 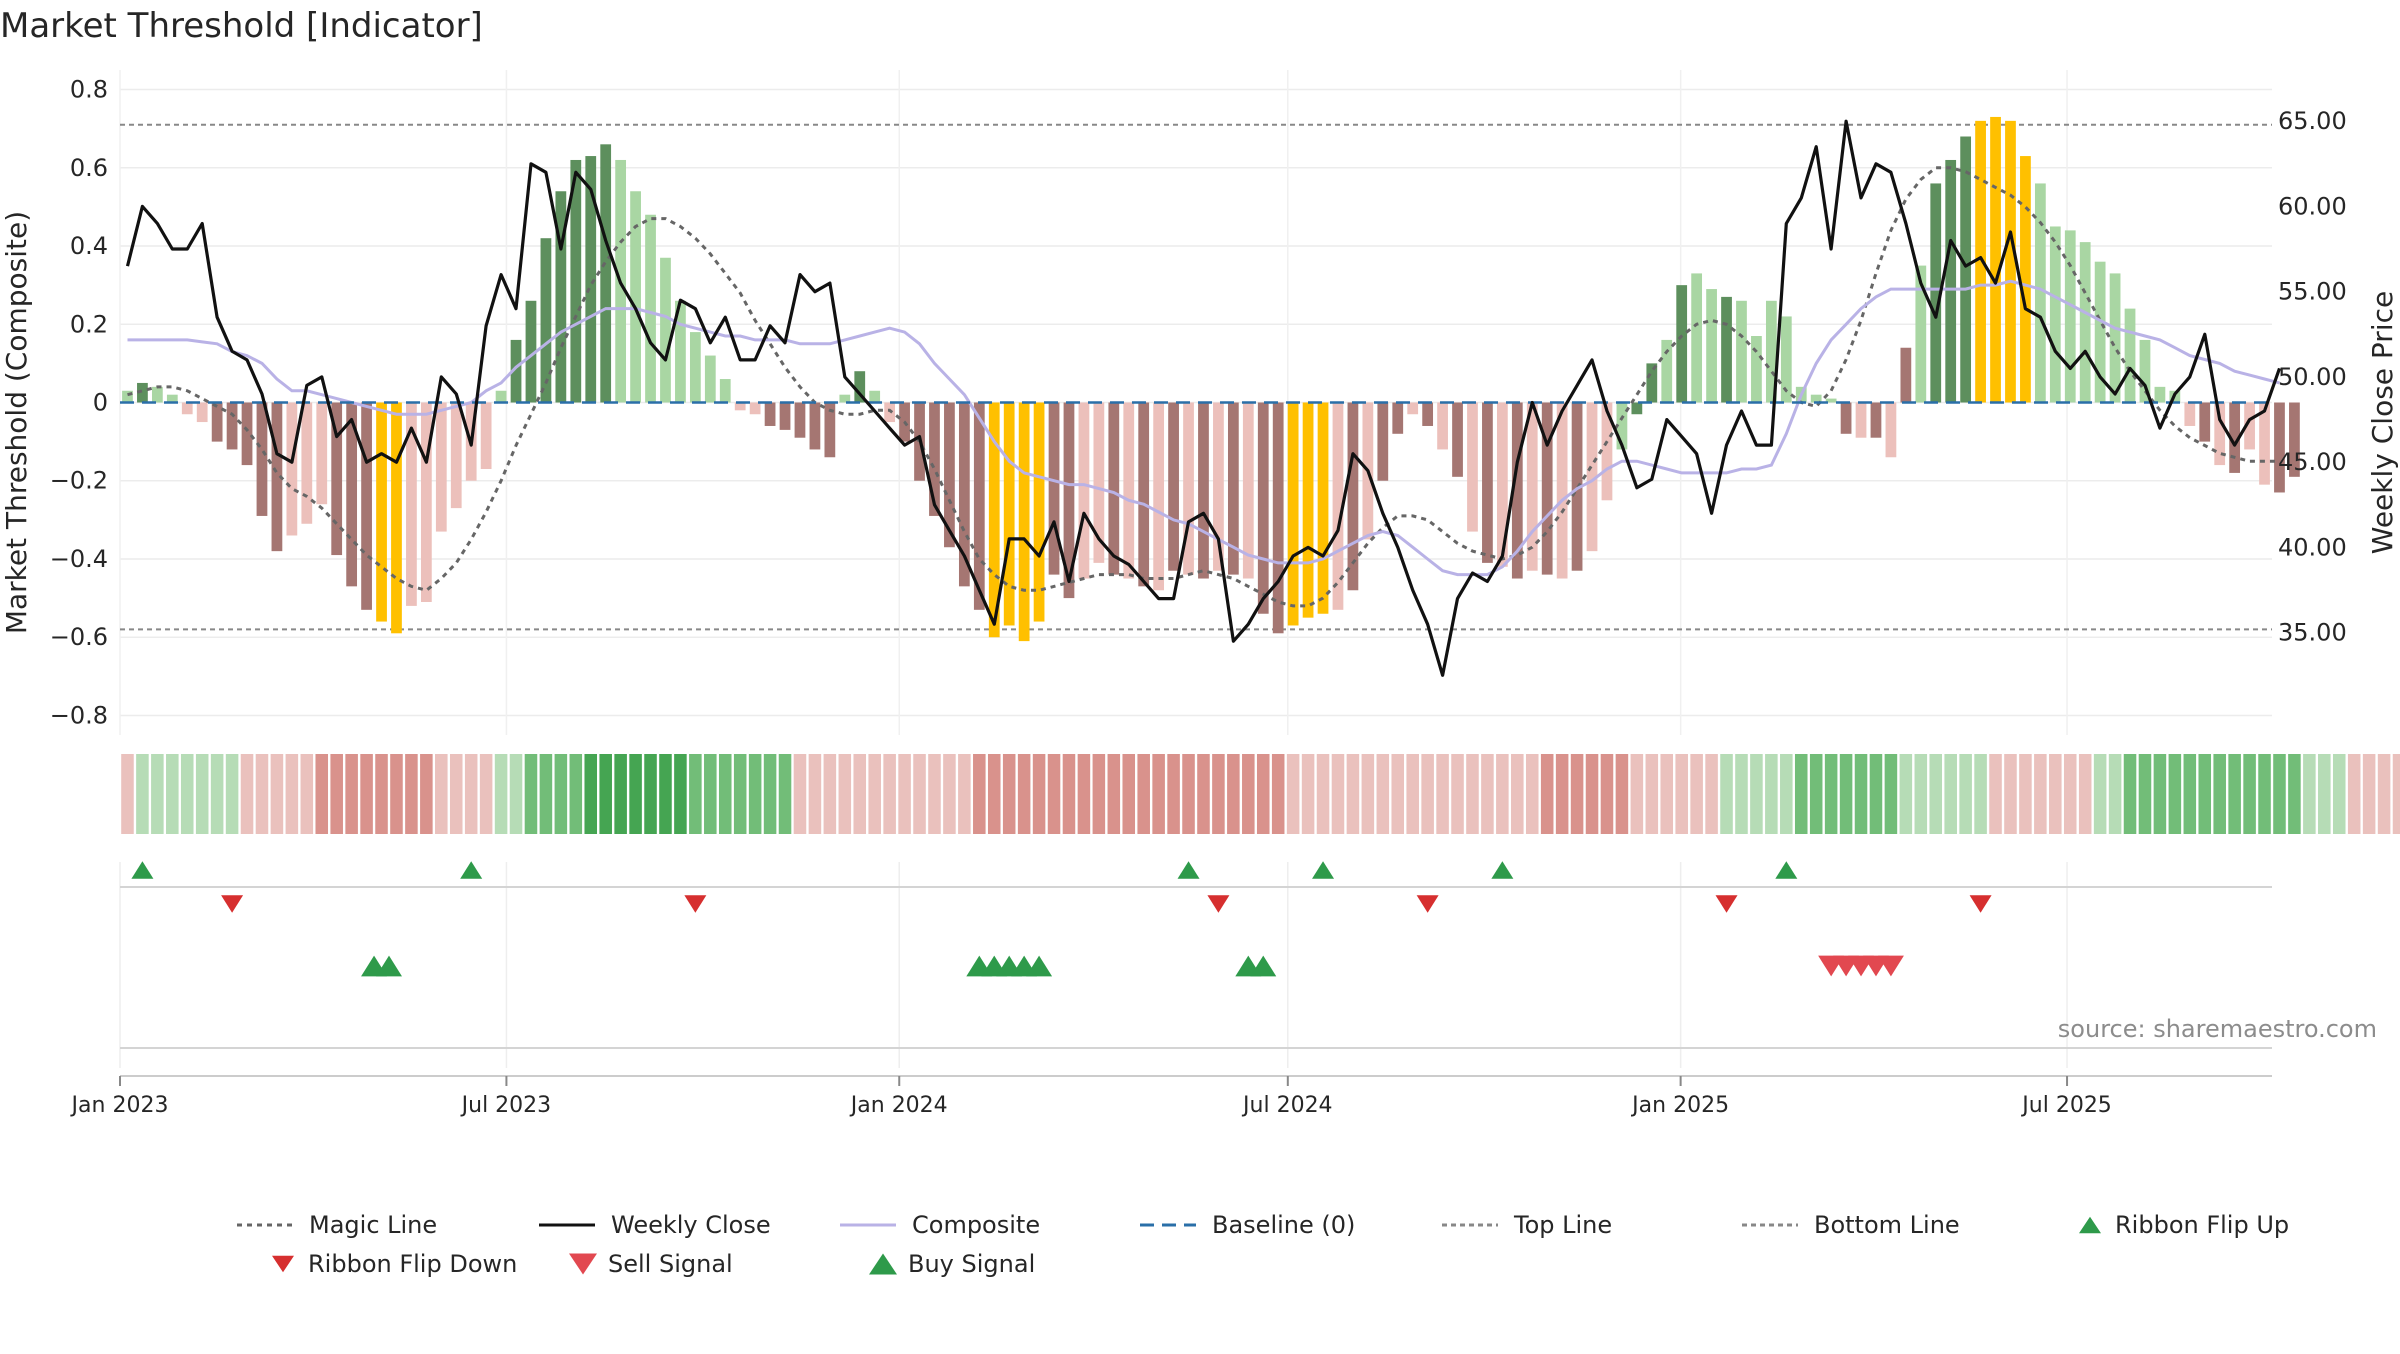 I want to click on legend-label: Weekly Close, so click(x=691, y=1225).